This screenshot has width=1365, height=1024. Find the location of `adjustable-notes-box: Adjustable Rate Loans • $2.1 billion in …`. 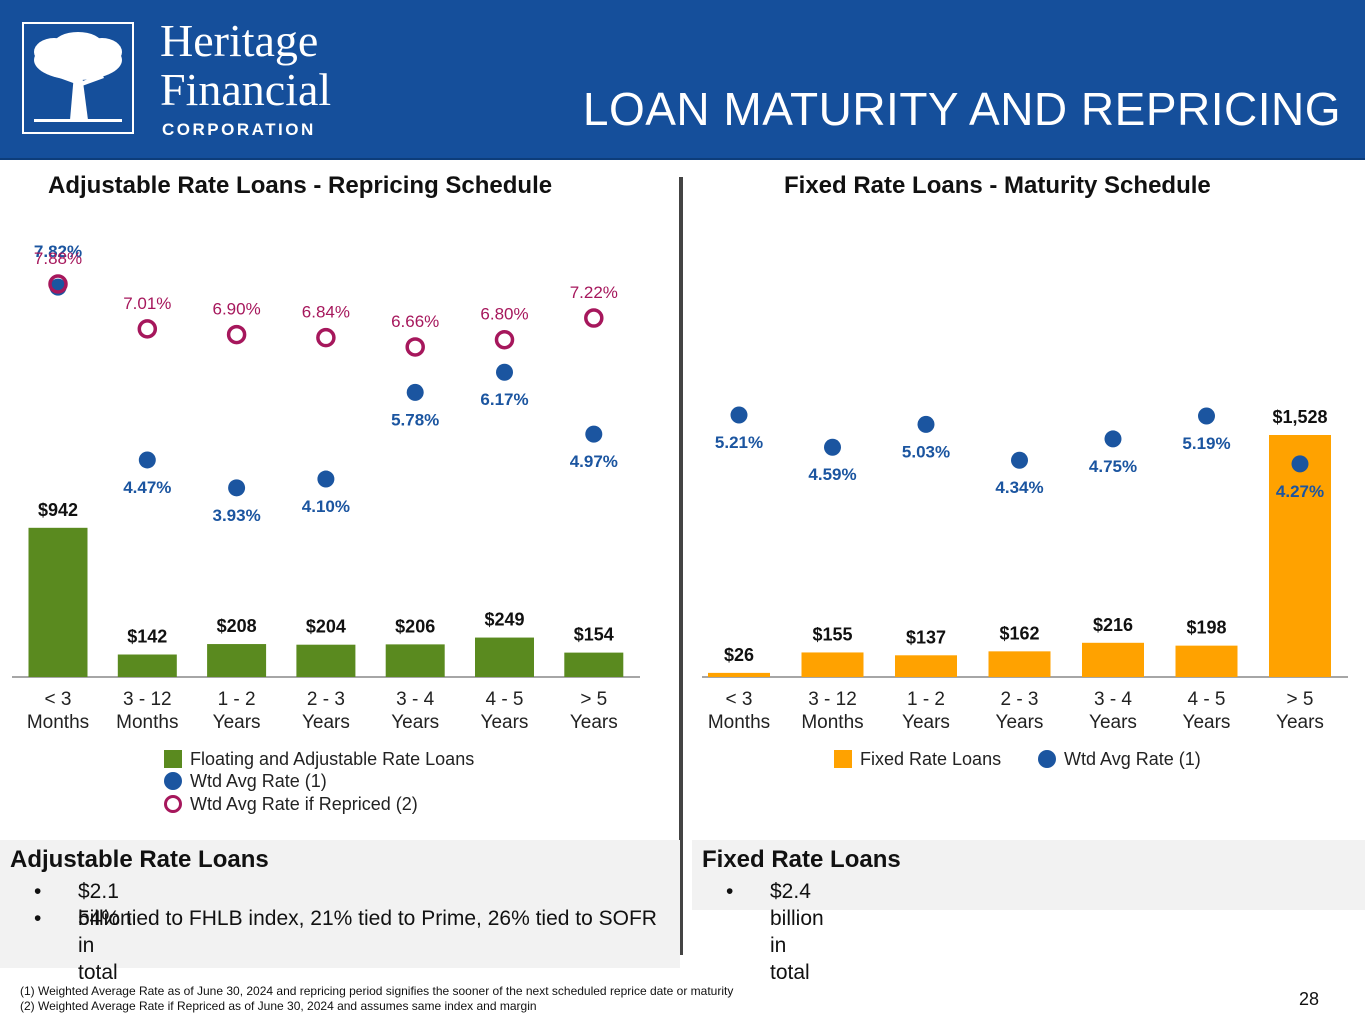

adjustable-notes-box: Adjustable Rate Loans • $2.1 billion in … is located at coordinates (340, 912).